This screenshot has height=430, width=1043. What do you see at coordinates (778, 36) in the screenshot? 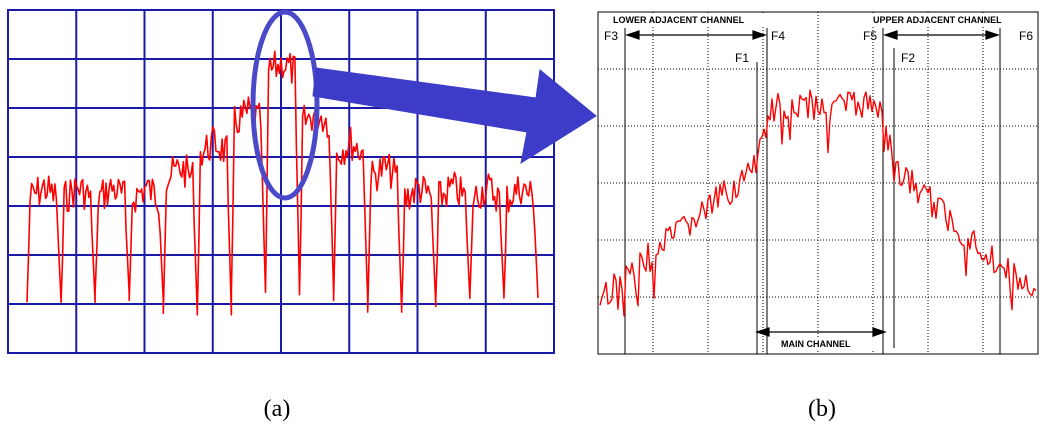
I see `f4-label: F4` at bounding box center [778, 36].